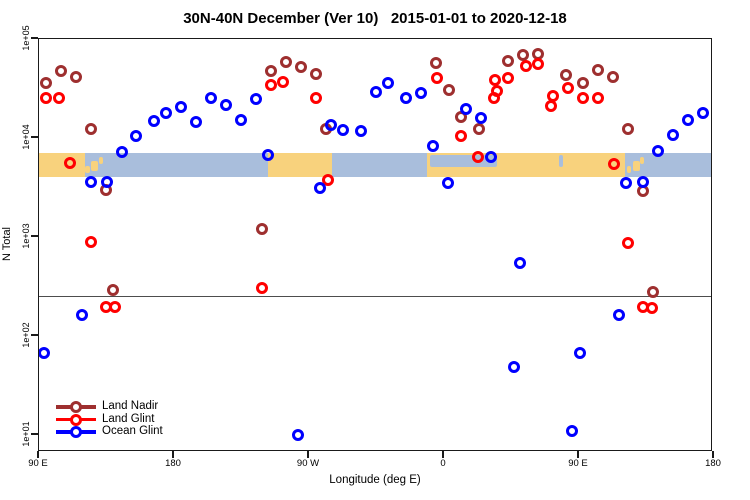  Describe the element at coordinates (130, 406) in the screenshot. I see `legend-item-label: Land Nadir` at that location.